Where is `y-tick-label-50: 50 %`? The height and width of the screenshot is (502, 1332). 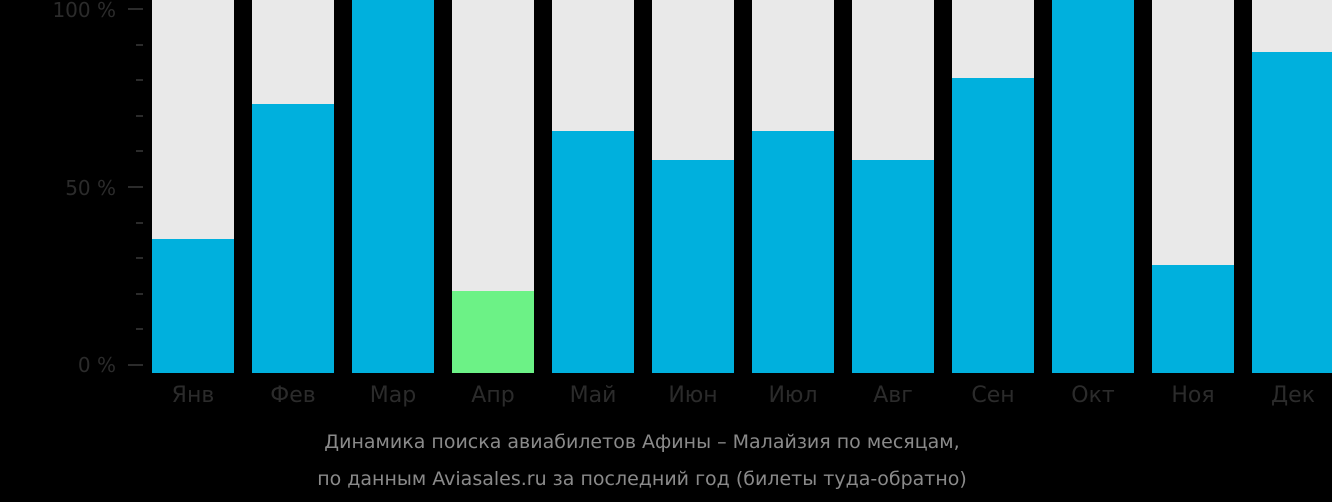
y-tick-label-50: 50 % is located at coordinates (90, 188).